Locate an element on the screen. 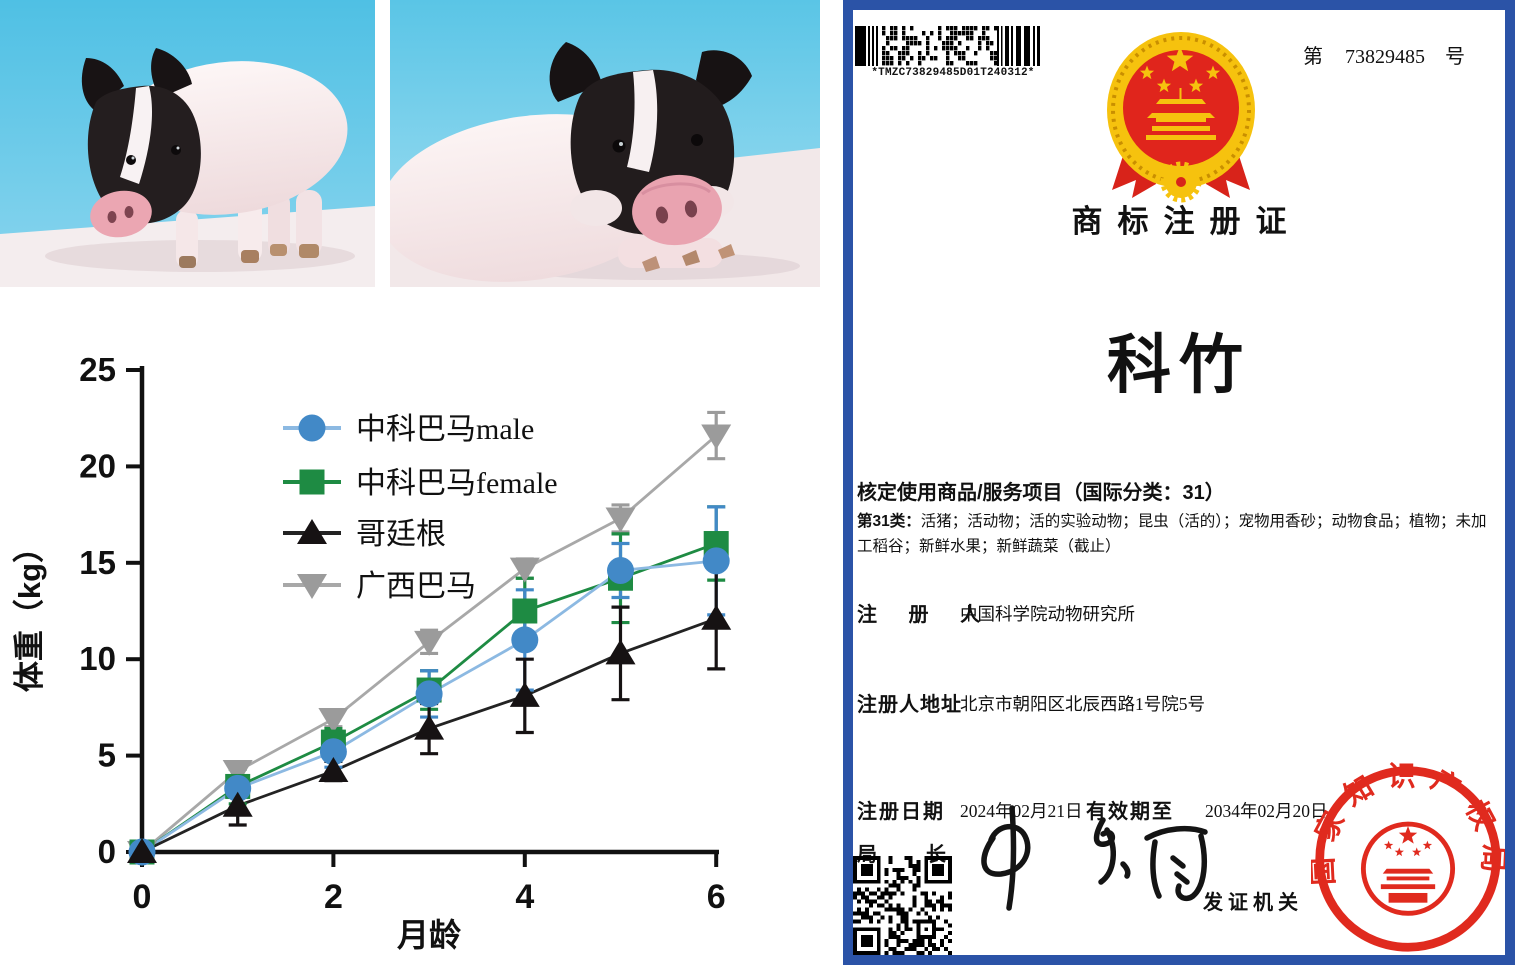 This screenshot has width=1515, height=965. legend-label: 中科巴马female is located at coordinates (457, 483).